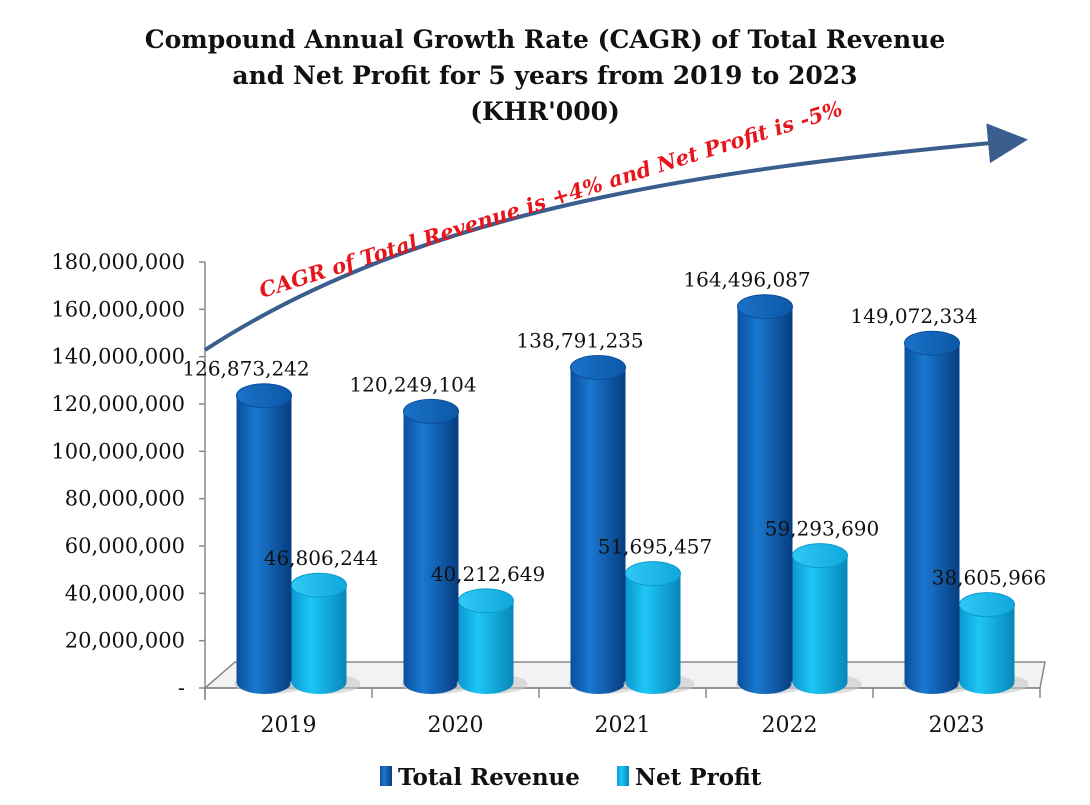 This screenshot has width=1090, height=805. I want to click on total-revenue-data-label: 164,496,087, so click(746, 280).